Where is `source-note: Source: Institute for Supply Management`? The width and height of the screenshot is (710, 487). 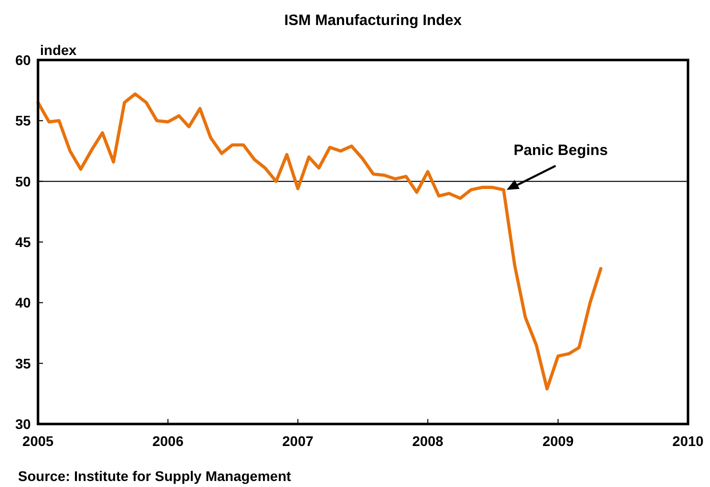 source-note: Source: Institute for Supply Management is located at coordinates (155, 476).